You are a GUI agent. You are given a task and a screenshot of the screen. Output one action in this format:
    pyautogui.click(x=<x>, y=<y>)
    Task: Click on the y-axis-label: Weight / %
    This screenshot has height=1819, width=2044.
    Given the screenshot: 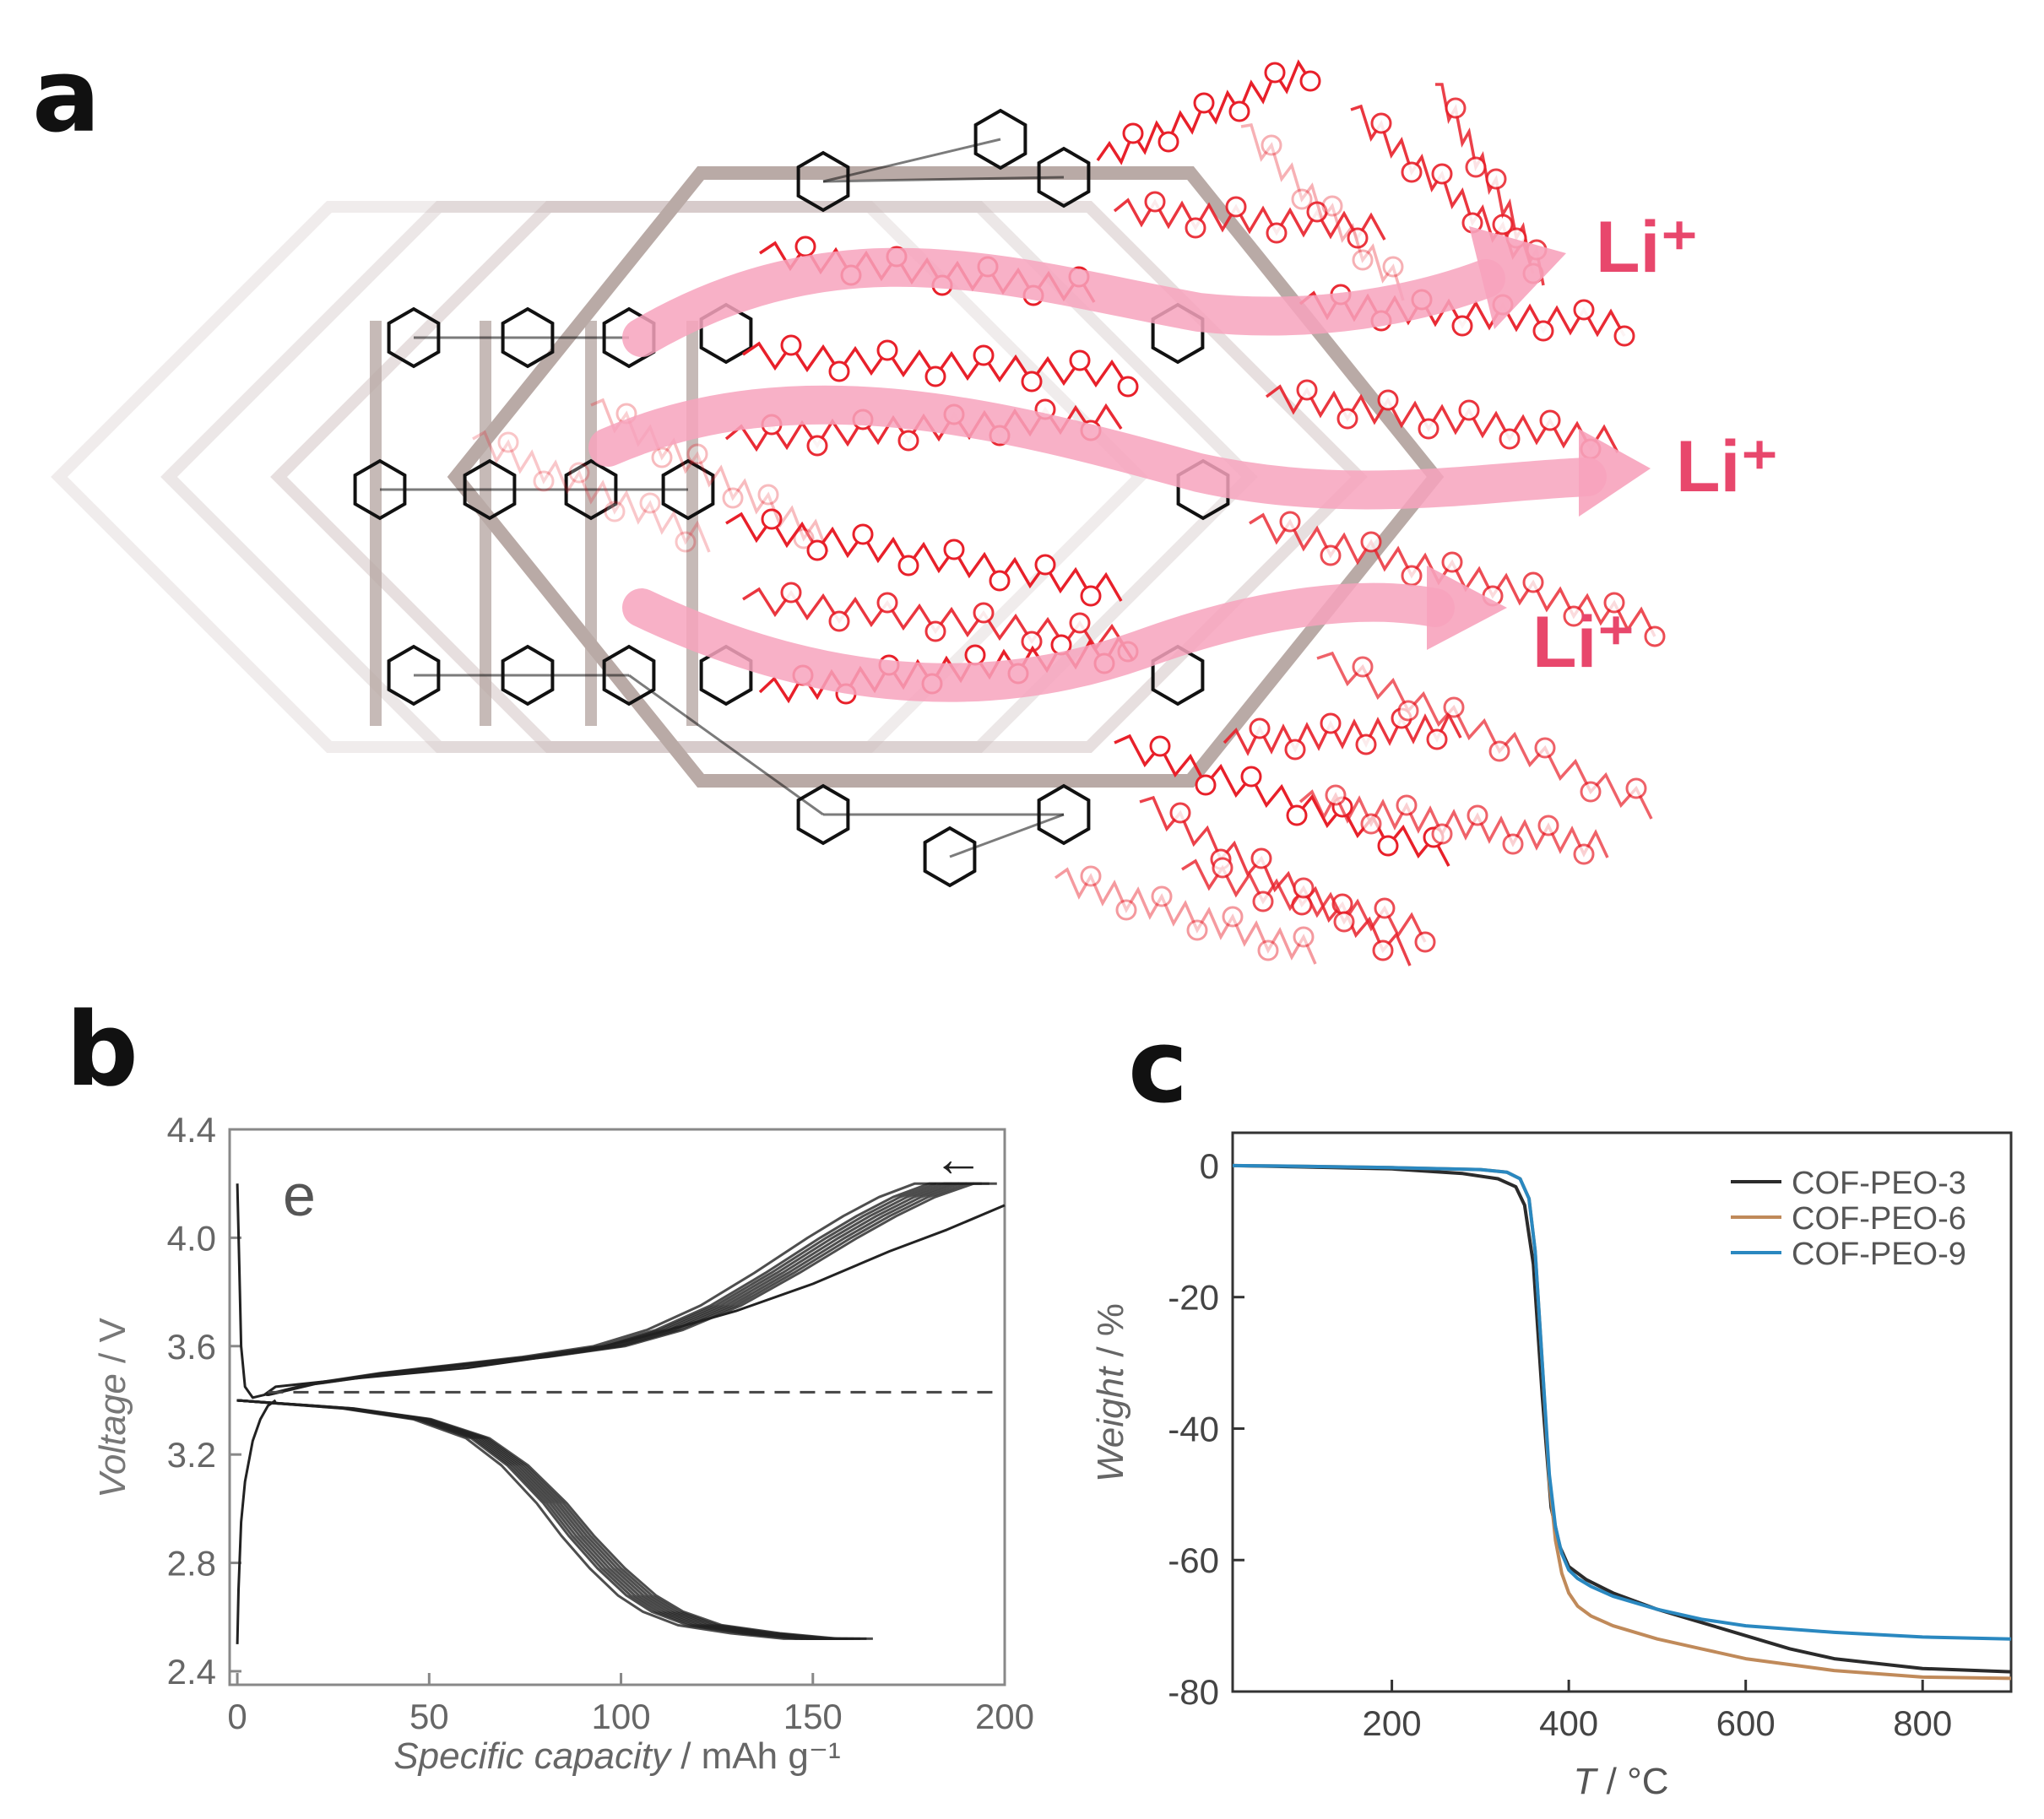 What is the action you would take?
    pyautogui.click(x=1110, y=1393)
    